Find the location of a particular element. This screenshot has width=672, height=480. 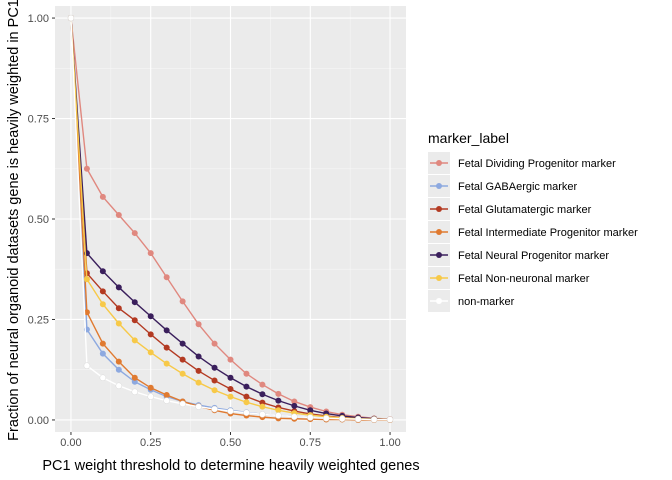

x-axis-ticks: 0.00 0.25 0.50 0.75 1.00 is located at coordinates (230, 440).